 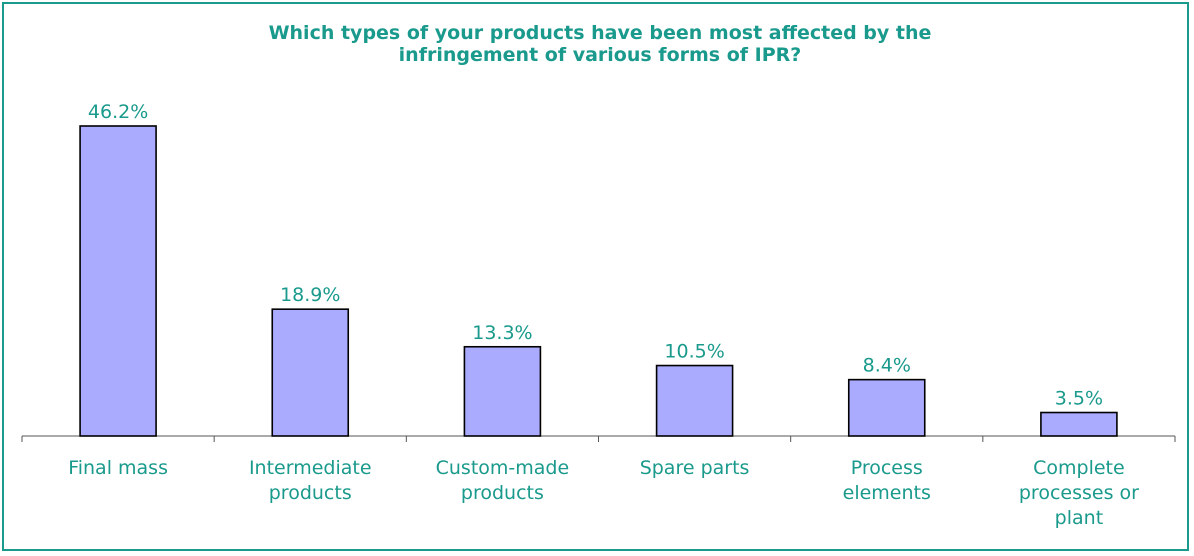 What do you see at coordinates (887, 366) in the screenshot?
I see `data-label-5: 8.4%` at bounding box center [887, 366].